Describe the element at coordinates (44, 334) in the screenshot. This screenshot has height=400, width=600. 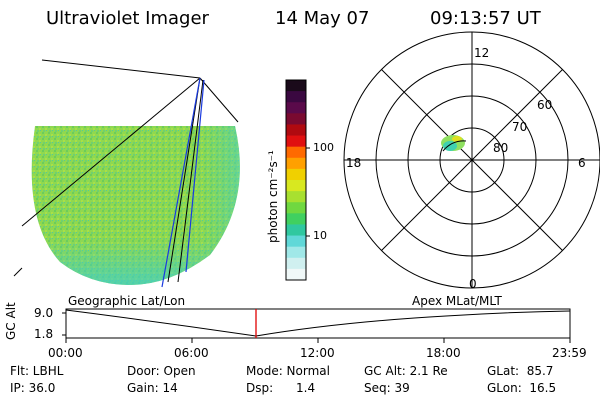
I see `timeline-ytick-1-8: 1.8` at that location.